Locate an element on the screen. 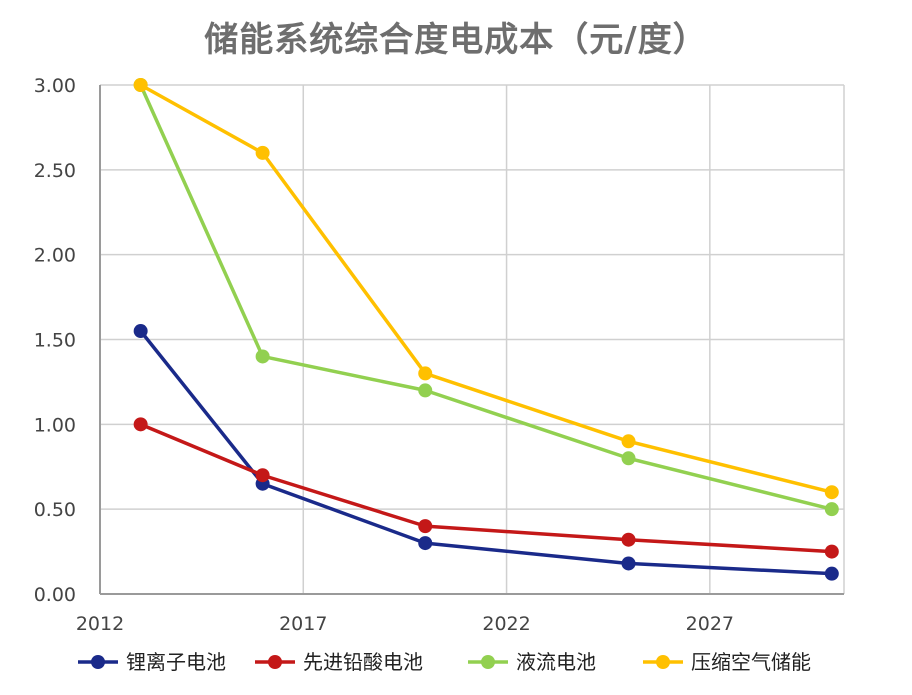 The image size is (912, 695). legend-item: 先进铅酸电池 is located at coordinates (339, 662).